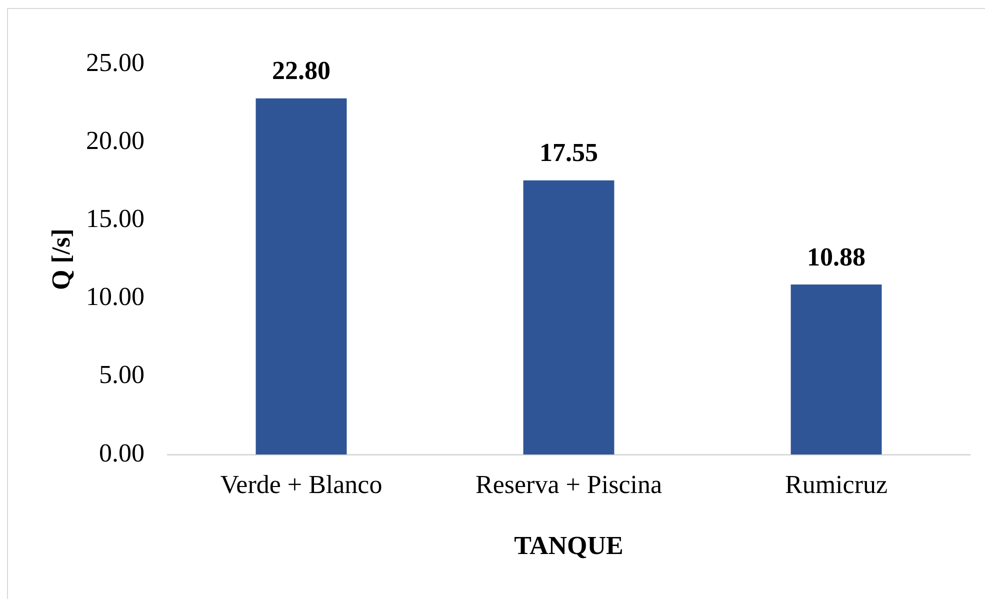  Describe the element at coordinates (836, 484) in the screenshot. I see `x-tick-label: Rumicruz` at that location.